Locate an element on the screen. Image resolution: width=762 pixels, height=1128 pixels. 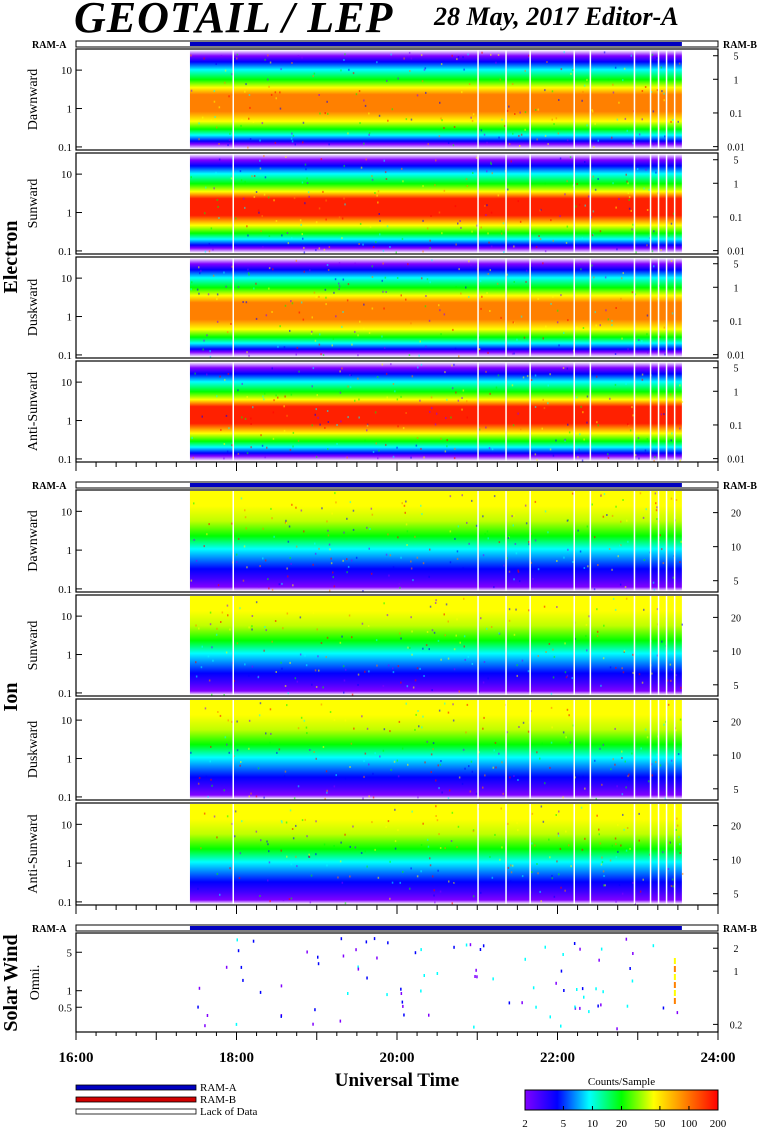
right-tick-label: 1 is located at coordinates (736, 80).